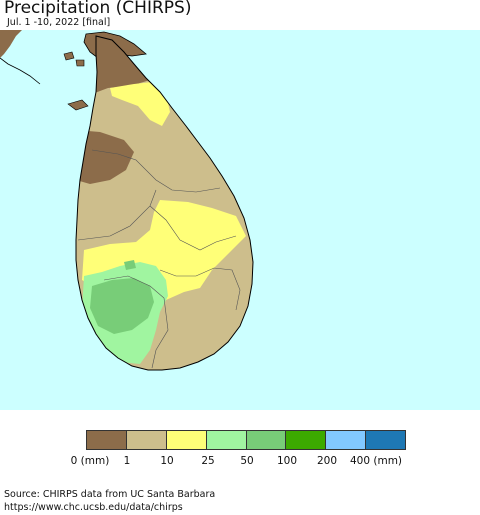 The image size is (480, 515). What do you see at coordinates (105, 157) in the screenshot?
I see `zone-0-1-northwest` at bounding box center [105, 157].